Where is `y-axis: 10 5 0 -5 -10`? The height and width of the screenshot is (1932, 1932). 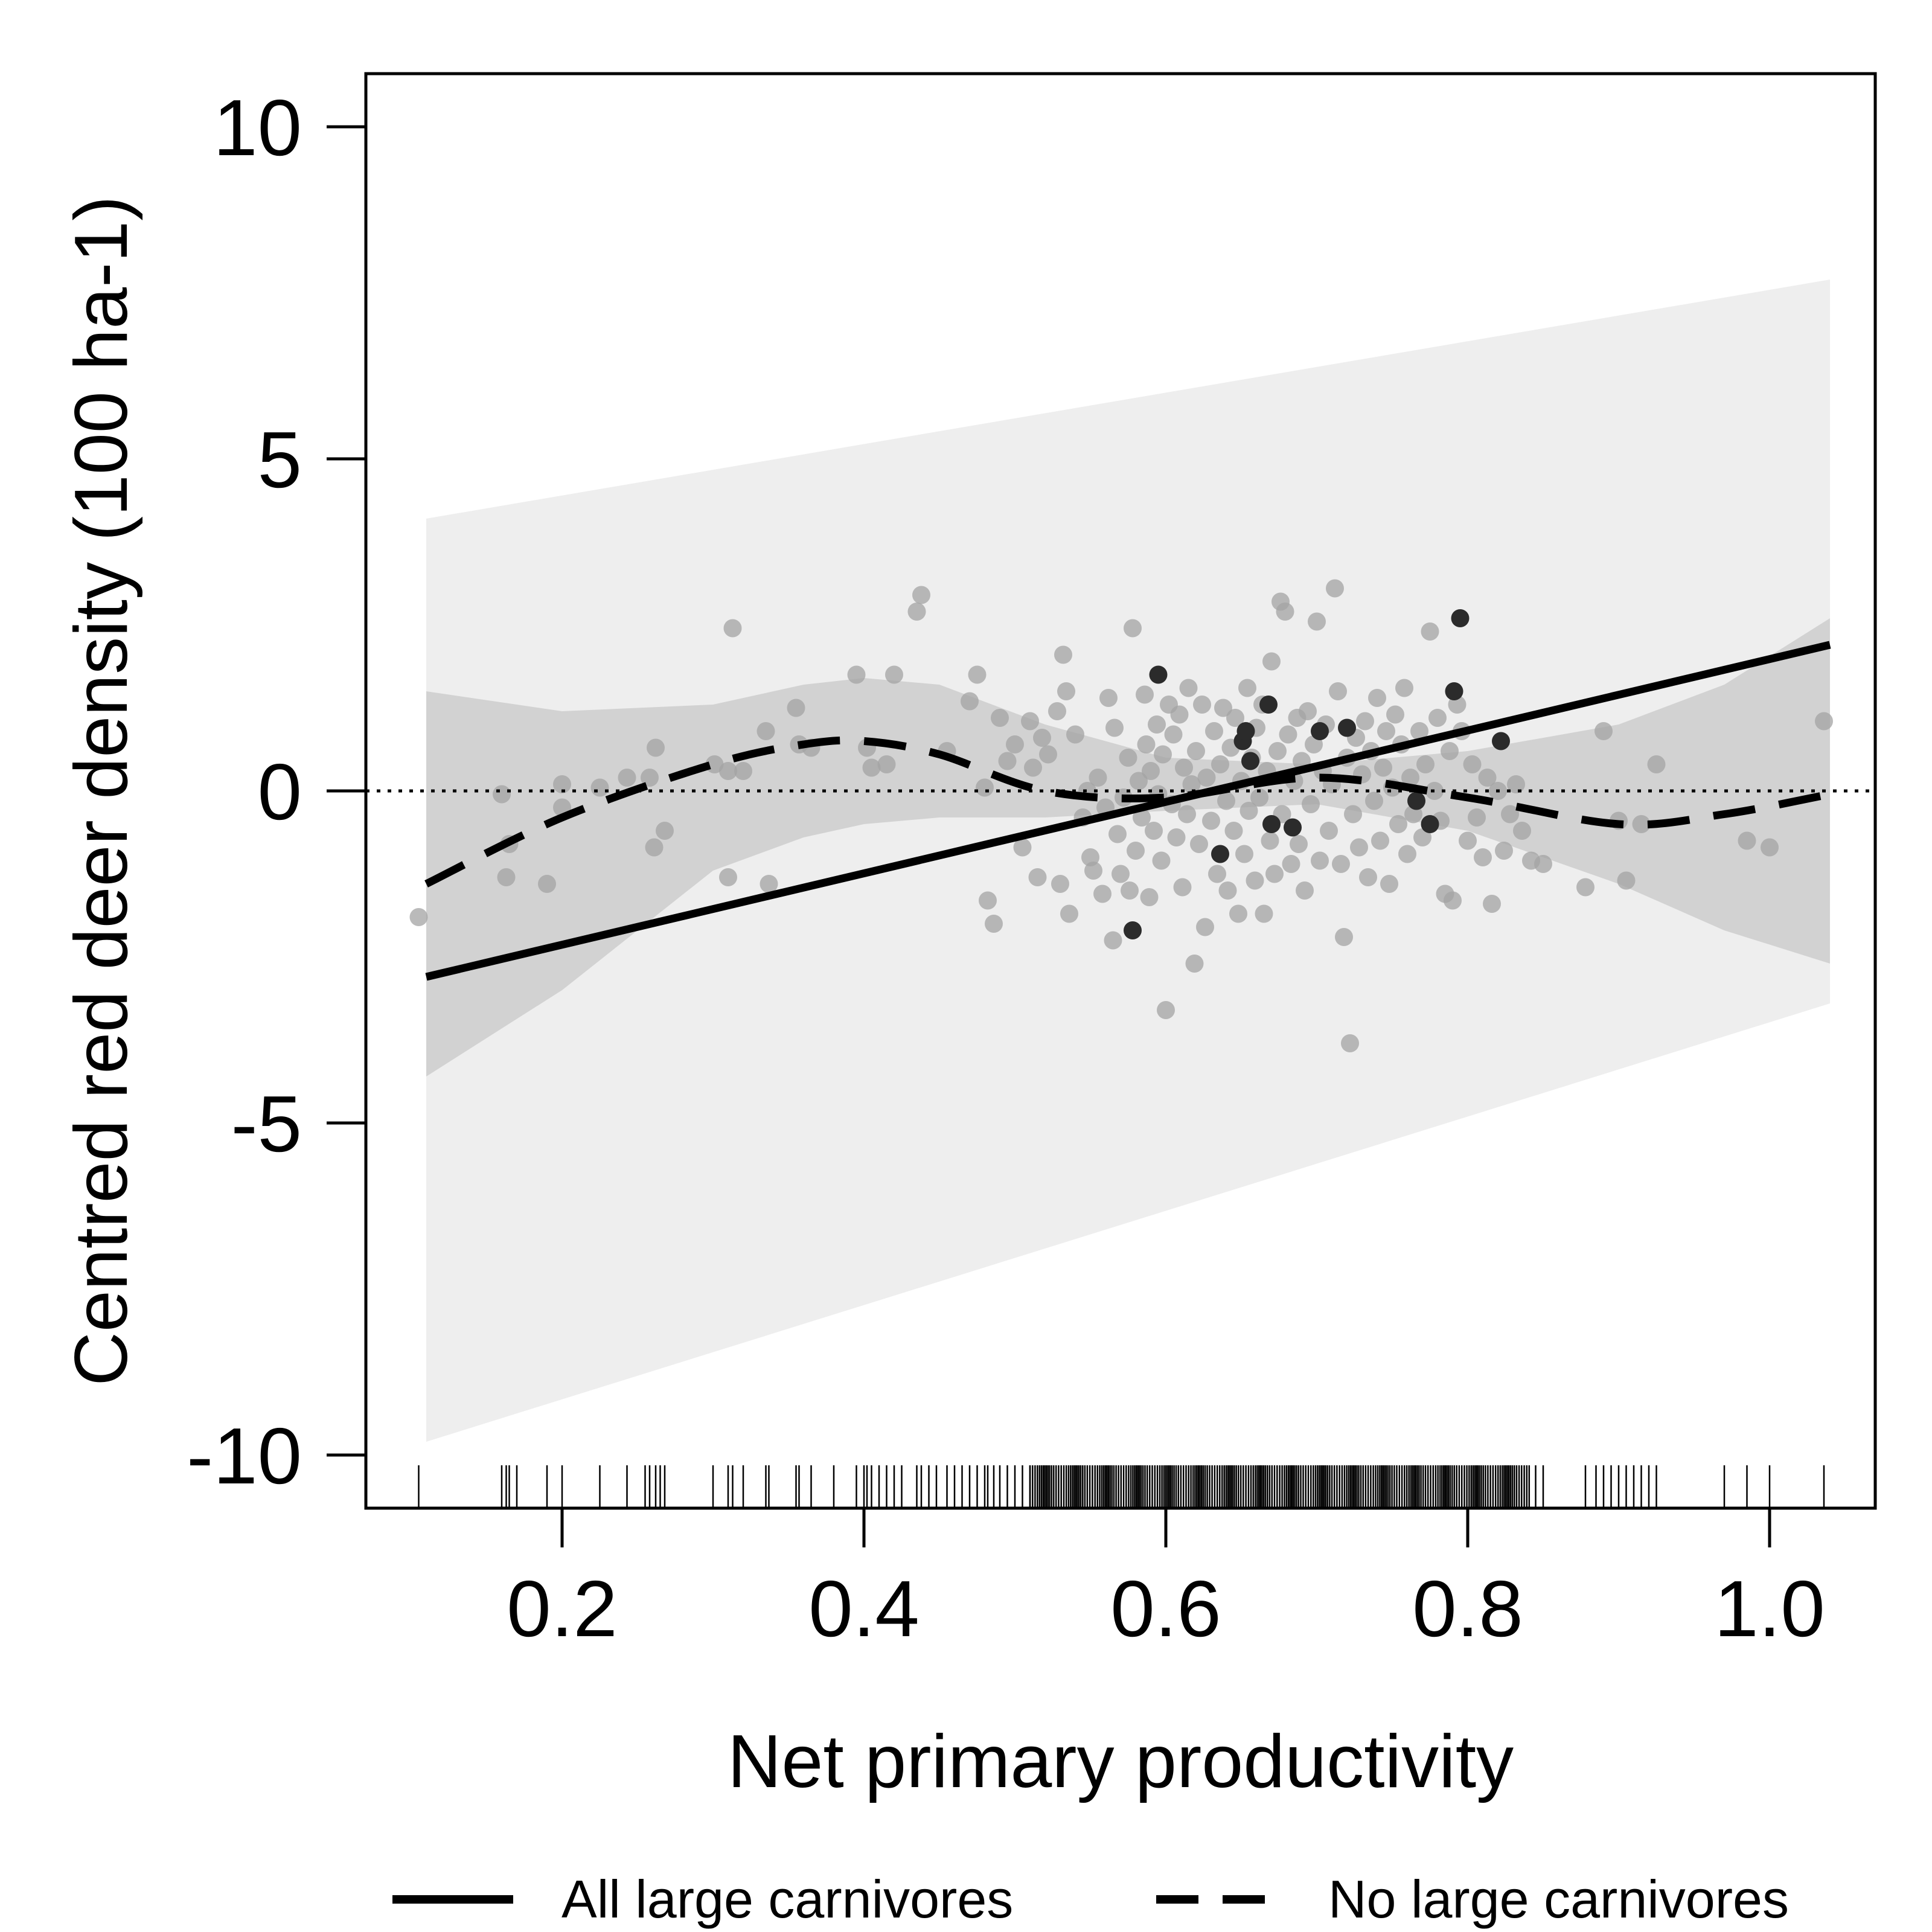 y-axis: 10 5 0 -5 -10 is located at coordinates (276, 791).